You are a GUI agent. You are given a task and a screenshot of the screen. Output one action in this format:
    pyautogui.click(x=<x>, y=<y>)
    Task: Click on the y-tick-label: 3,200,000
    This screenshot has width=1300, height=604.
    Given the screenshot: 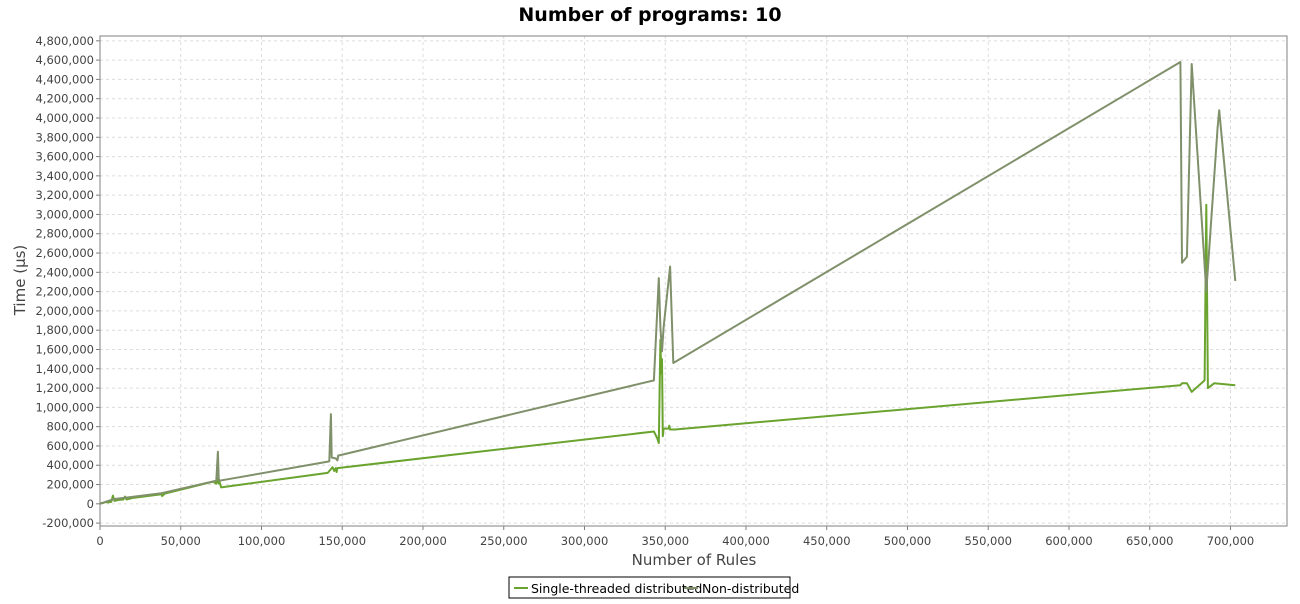 What is the action you would take?
    pyautogui.click(x=64, y=195)
    